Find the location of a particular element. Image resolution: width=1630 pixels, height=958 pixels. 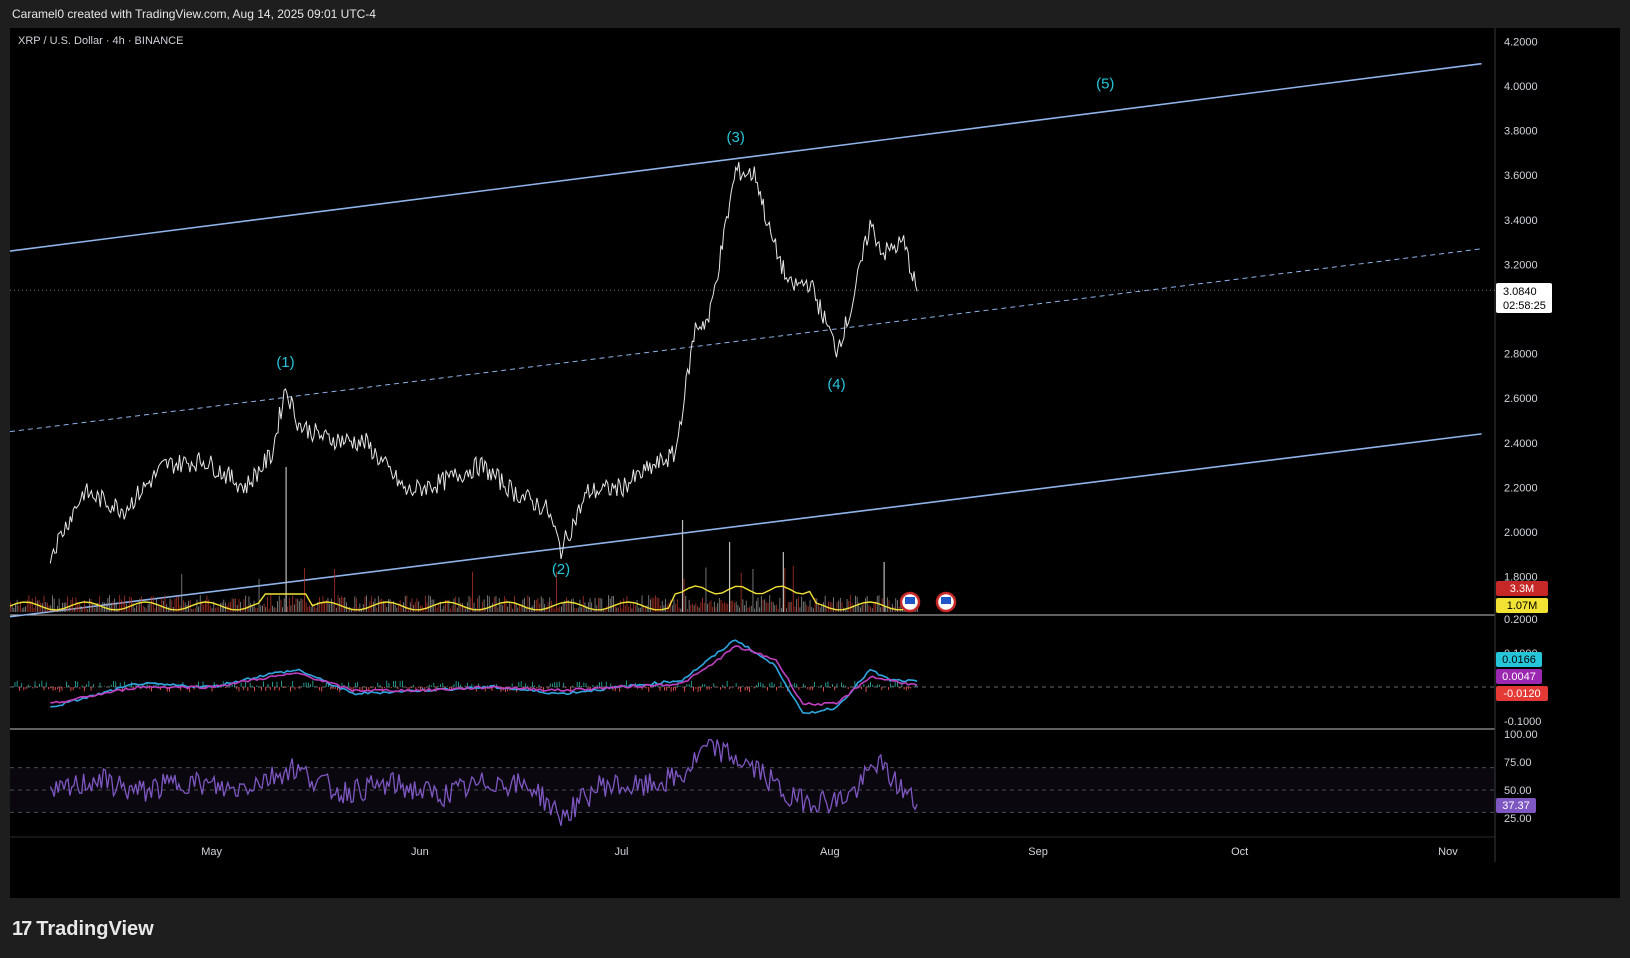

brand: 17 TradingView is located at coordinates (83, 929).